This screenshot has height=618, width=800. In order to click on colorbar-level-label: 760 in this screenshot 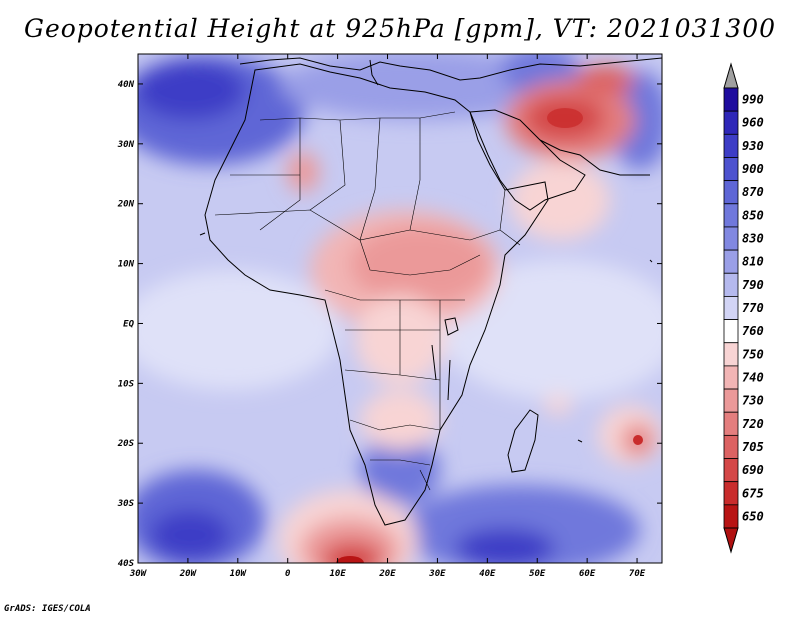, I will do `click(753, 331)`.